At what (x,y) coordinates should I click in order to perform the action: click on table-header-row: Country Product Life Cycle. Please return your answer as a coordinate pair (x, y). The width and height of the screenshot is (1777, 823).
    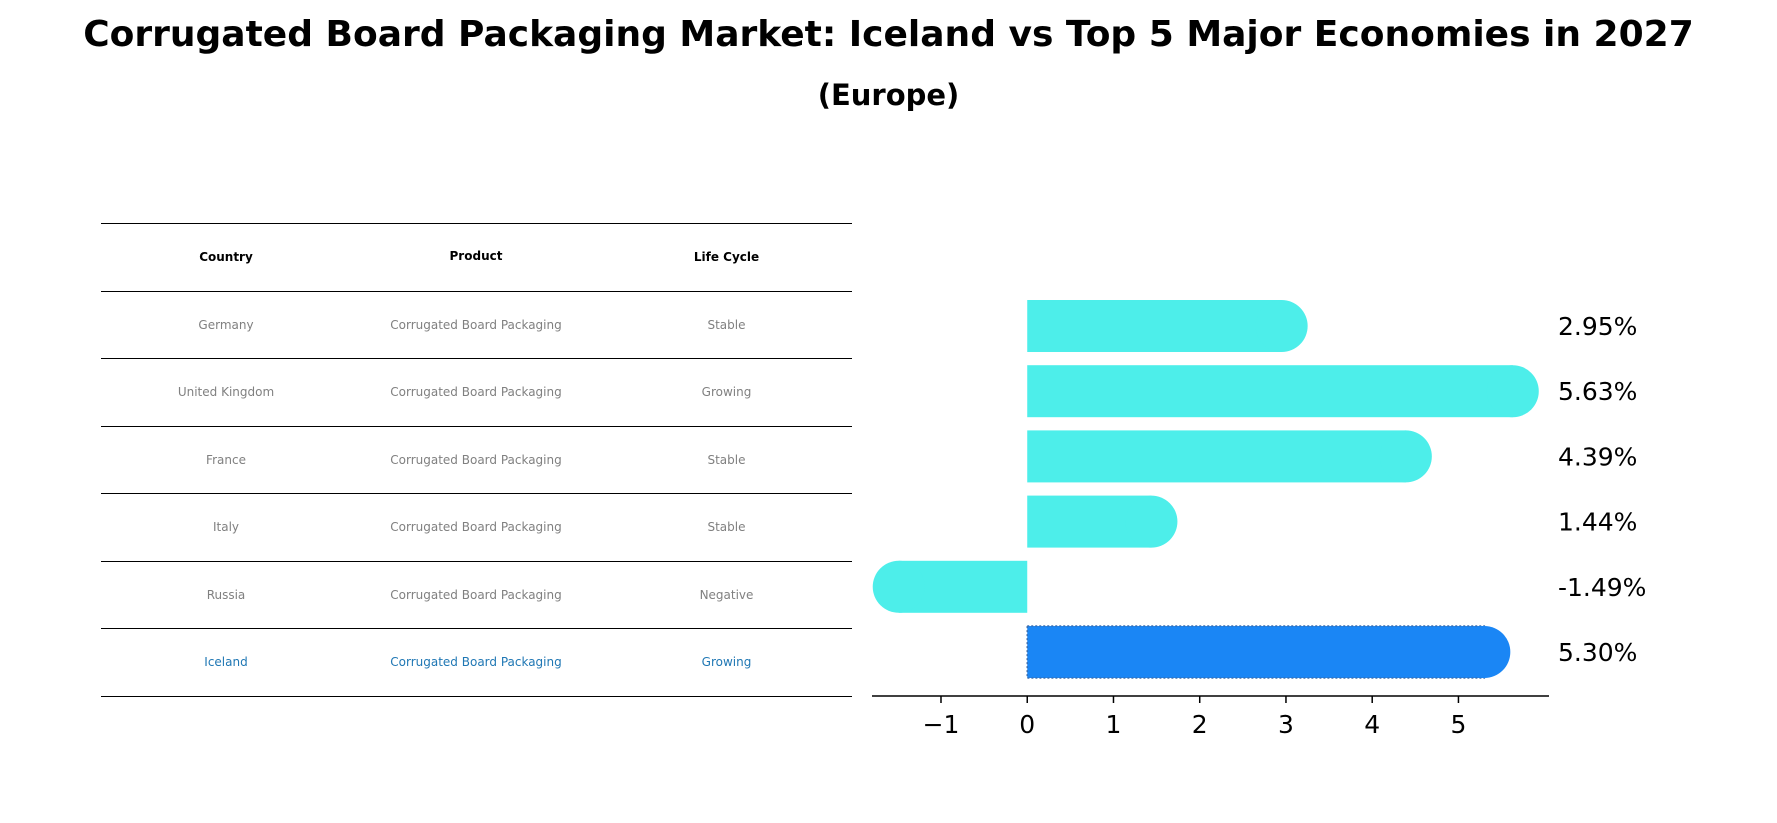
    Looking at the image, I should click on (476, 257).